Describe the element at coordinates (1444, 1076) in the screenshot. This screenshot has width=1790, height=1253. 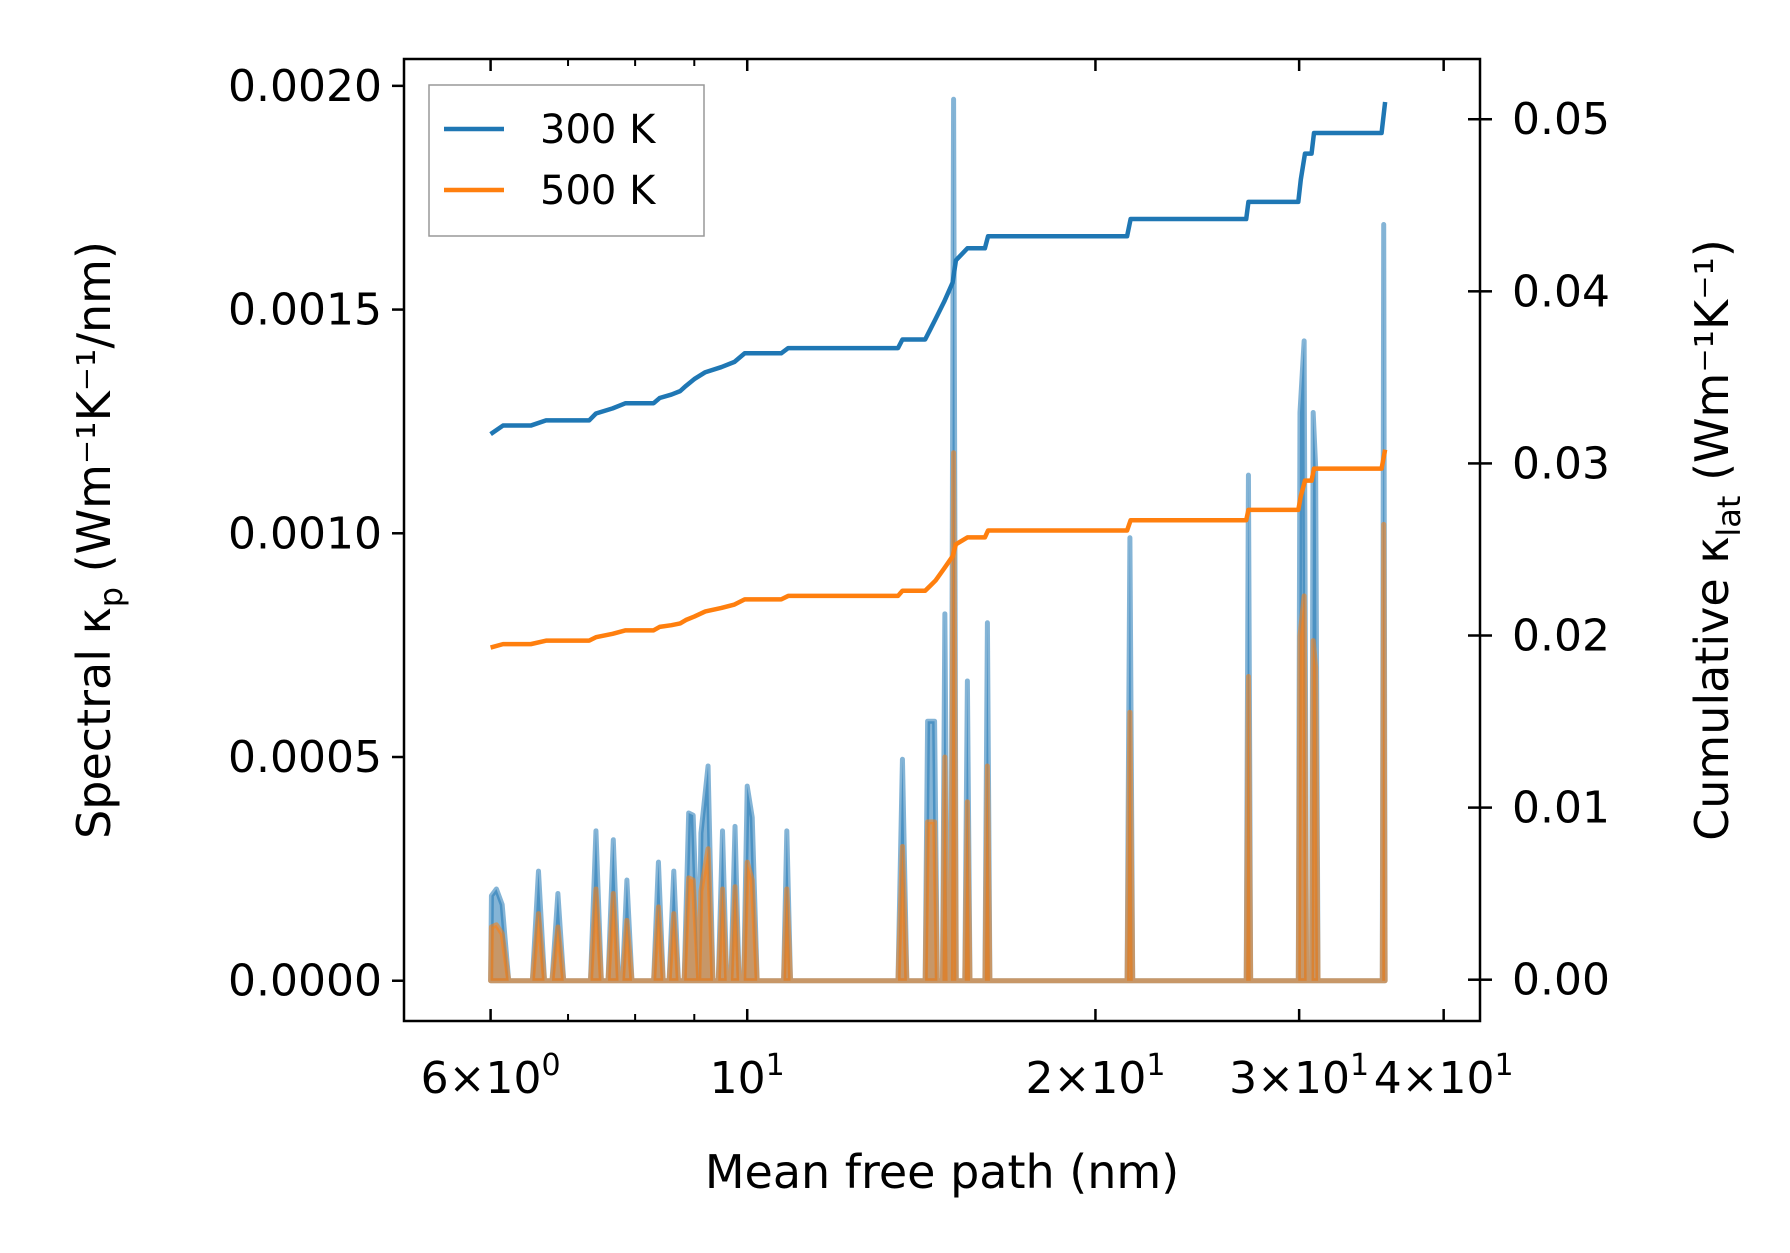
I see `x-tick-label: 4×10¹` at that location.